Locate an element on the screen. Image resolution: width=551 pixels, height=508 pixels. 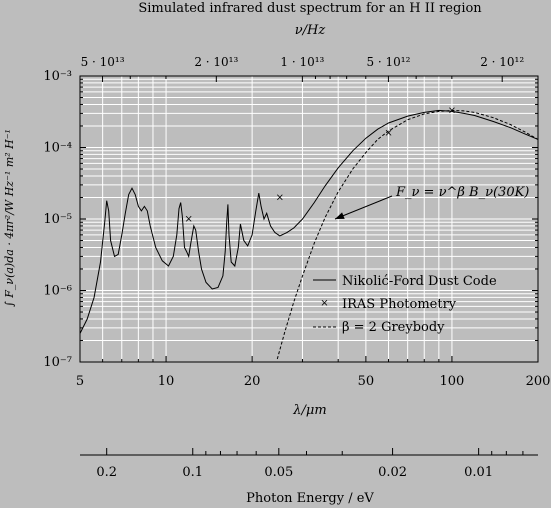
y-axis-label: ∫ F_ν(a)da · 4πr²/W Hz⁻¹ m² H⁻¹ is located at coordinates (9, 218).